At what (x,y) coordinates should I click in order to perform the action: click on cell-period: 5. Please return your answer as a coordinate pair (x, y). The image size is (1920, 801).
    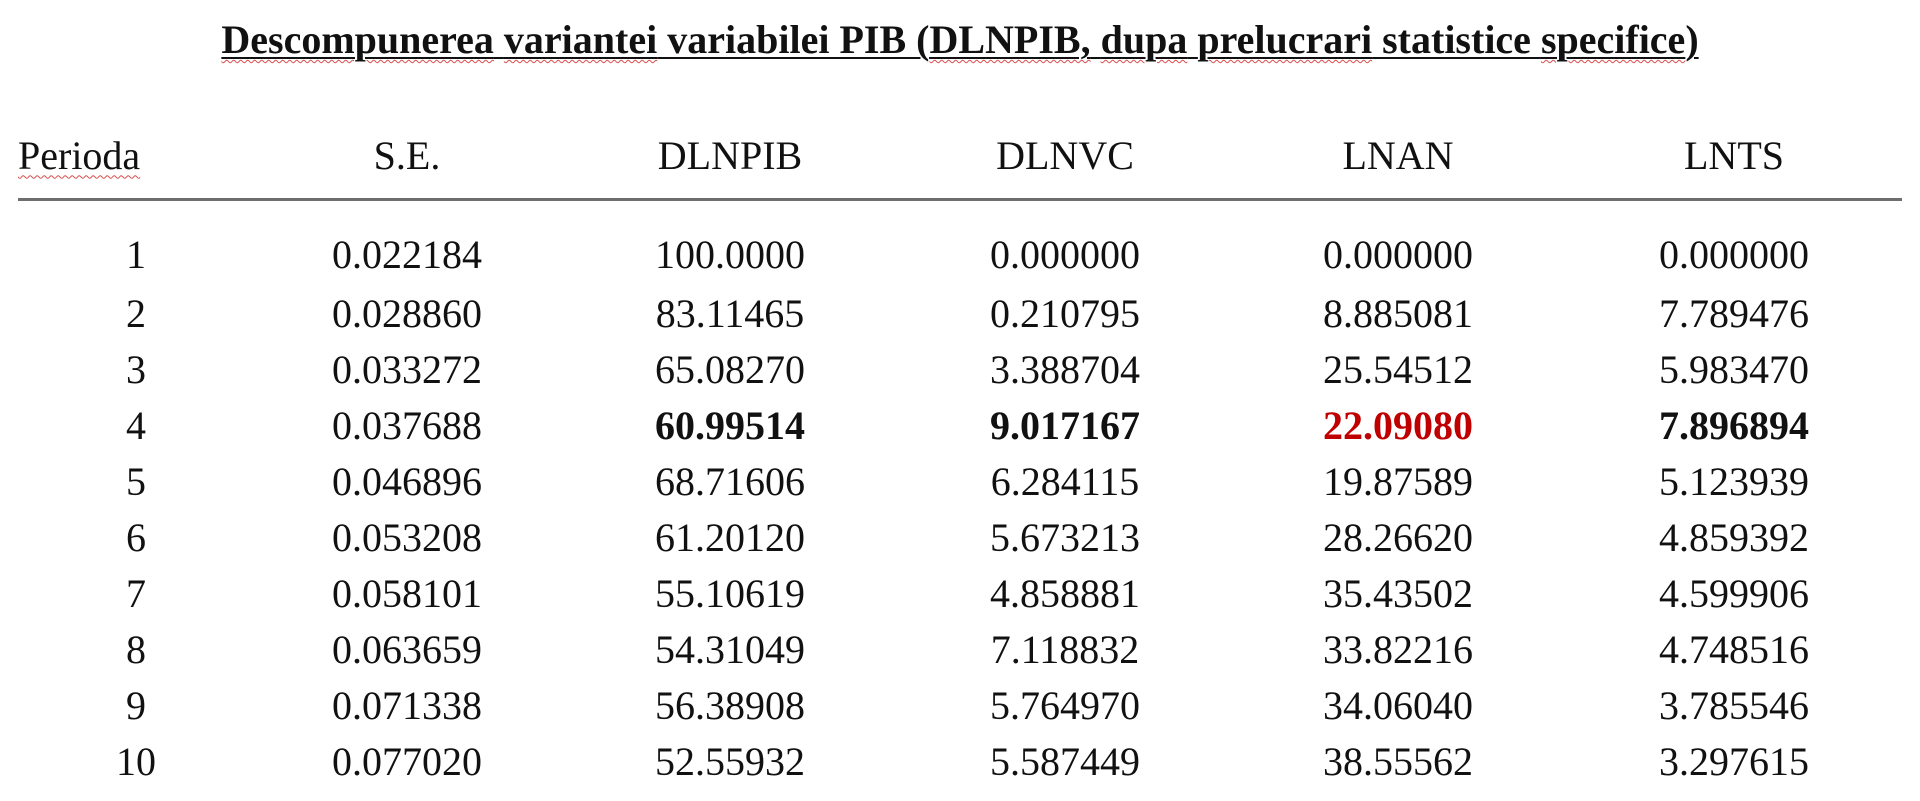
    Looking at the image, I should click on (136, 481).